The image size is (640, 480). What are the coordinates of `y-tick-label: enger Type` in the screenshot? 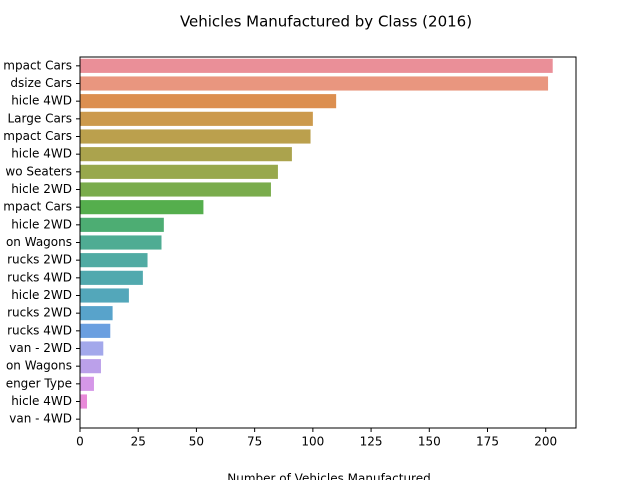 It's located at (39, 383).